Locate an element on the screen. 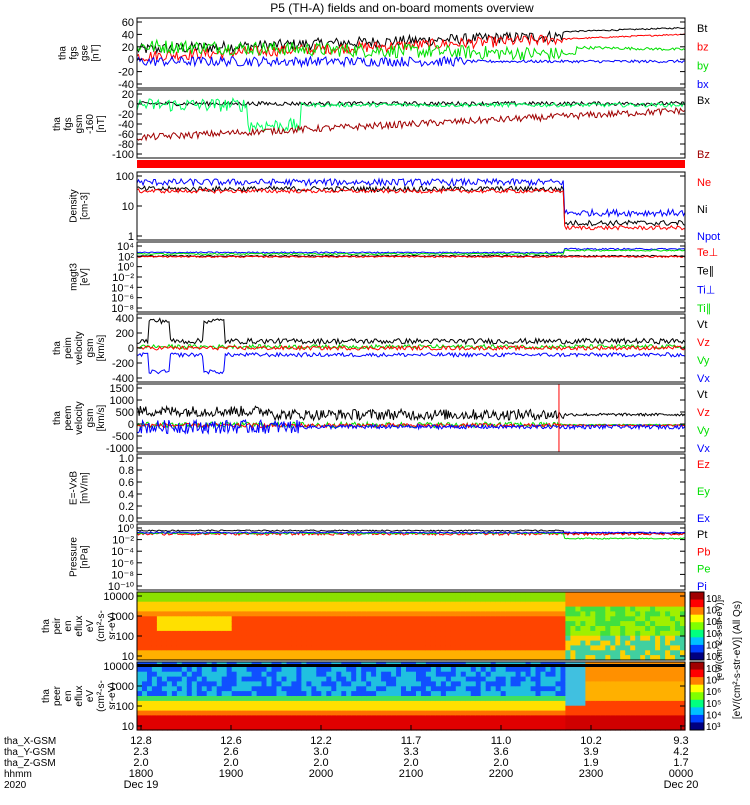 This screenshot has height=805, width=750. panel-frame is located at coordinates (411, 206).